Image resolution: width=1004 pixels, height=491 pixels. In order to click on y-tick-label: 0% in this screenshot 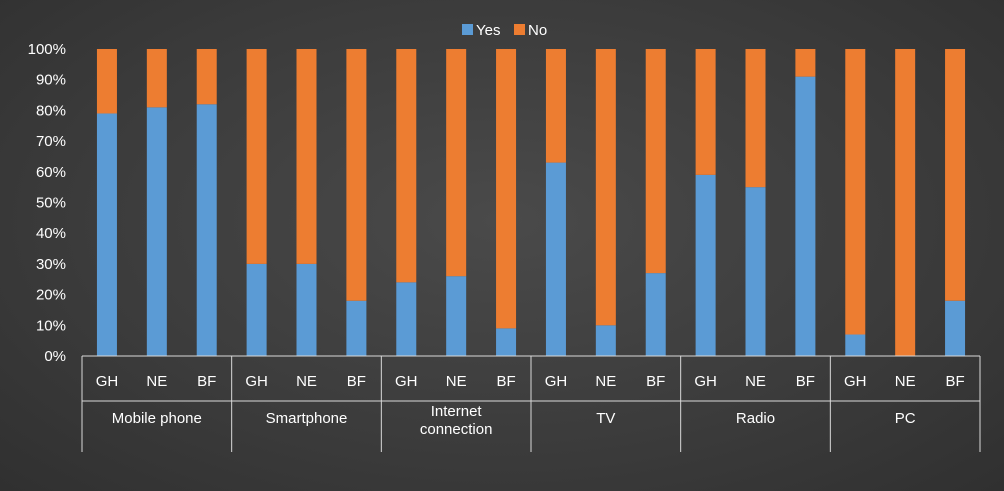, I will do `click(55, 356)`.